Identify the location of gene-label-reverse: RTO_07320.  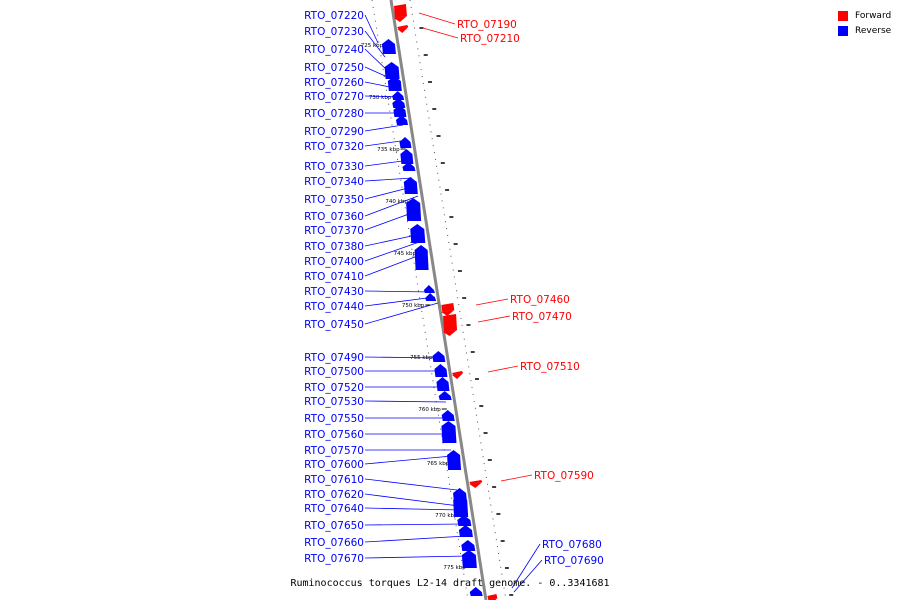
(334, 147).